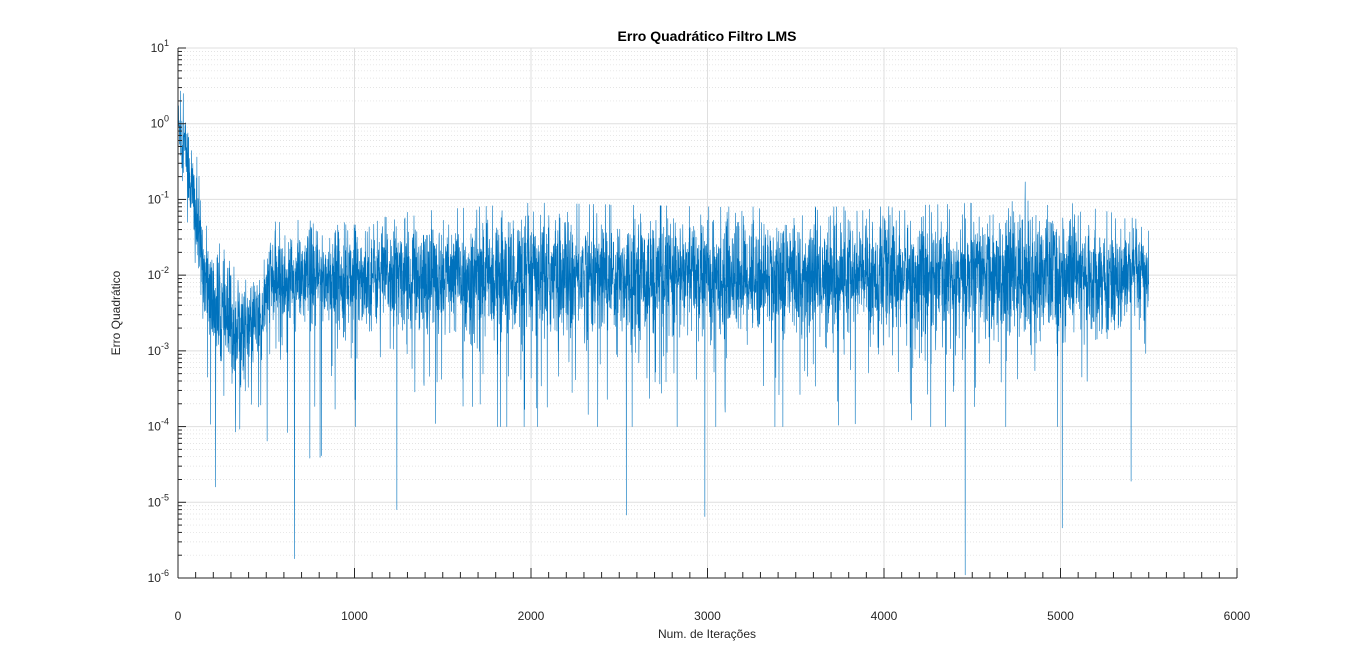 The height and width of the screenshot is (656, 1366). What do you see at coordinates (707, 634) in the screenshot?
I see `x-axis-label: Num. de Iterações` at bounding box center [707, 634].